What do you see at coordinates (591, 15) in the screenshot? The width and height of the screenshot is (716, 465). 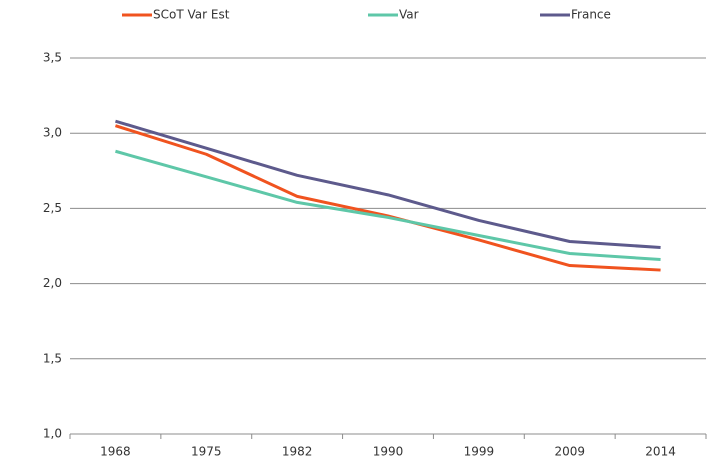 I see `legend-label: France` at bounding box center [591, 15].